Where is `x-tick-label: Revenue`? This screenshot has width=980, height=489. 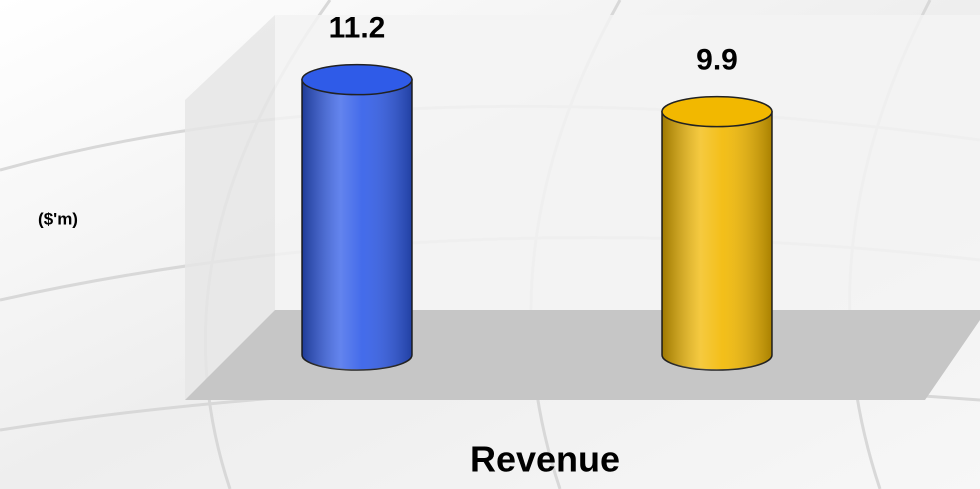 x-tick-label: Revenue is located at coordinates (545, 459).